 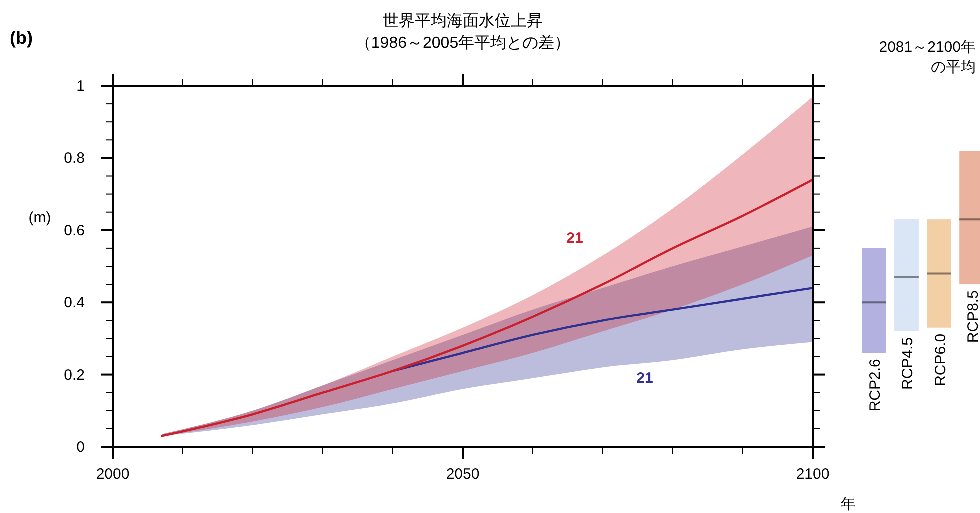 I want to click on chart-subtitle: （1986～2005年平均との差）, so click(x=463, y=43).